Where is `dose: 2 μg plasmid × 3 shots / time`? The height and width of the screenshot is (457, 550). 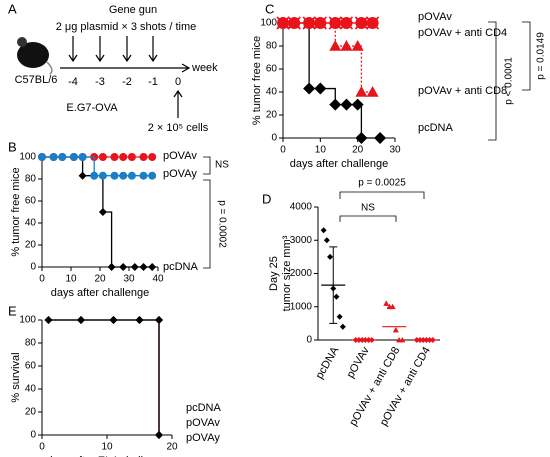
dose: 2 μg plasmid × 3 shots / time is located at coordinates (126, 27).